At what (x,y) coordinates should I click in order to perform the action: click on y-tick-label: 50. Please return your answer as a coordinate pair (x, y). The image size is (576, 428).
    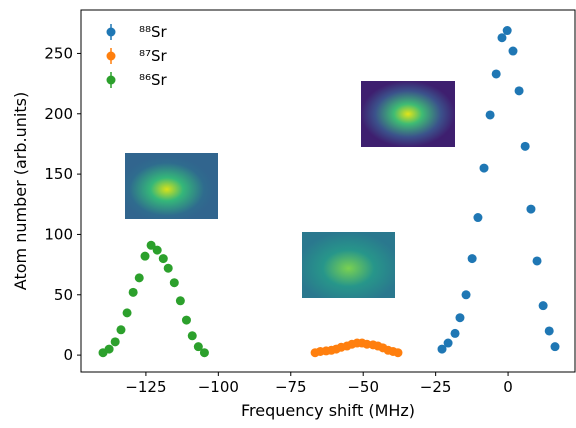
    Looking at the image, I should click on (63, 295).